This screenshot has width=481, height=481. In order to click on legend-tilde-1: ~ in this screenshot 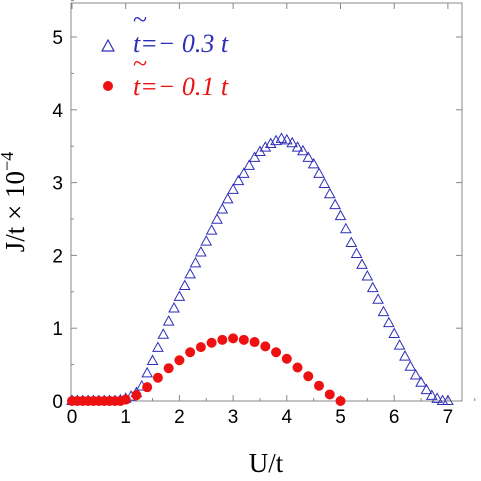, I will do `click(140, 19)`.